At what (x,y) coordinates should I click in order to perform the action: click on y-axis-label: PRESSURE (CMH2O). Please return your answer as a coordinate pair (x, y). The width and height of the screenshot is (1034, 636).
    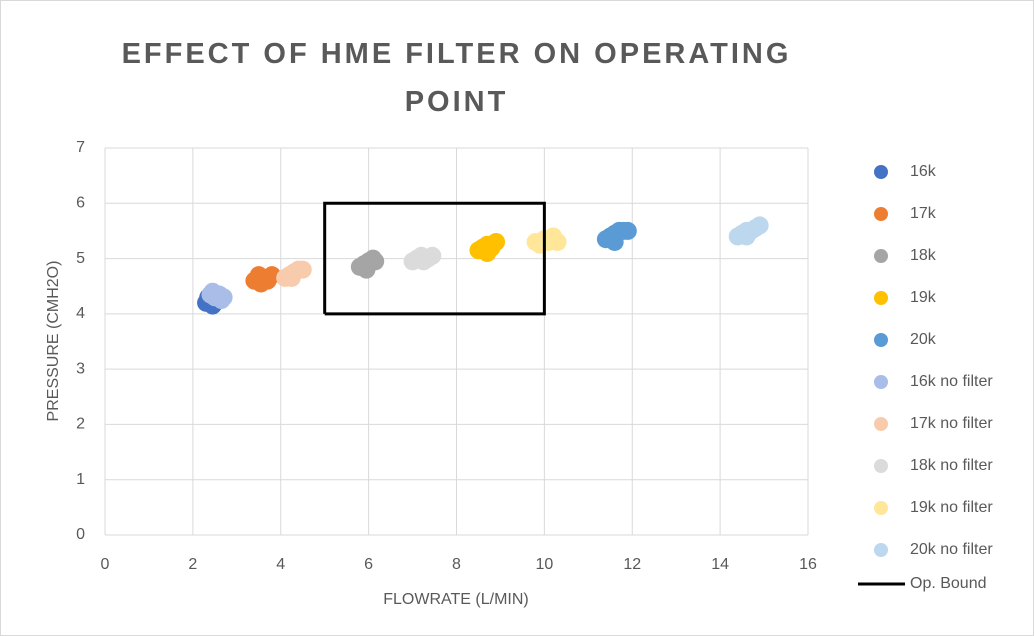
    Looking at the image, I should click on (53, 341).